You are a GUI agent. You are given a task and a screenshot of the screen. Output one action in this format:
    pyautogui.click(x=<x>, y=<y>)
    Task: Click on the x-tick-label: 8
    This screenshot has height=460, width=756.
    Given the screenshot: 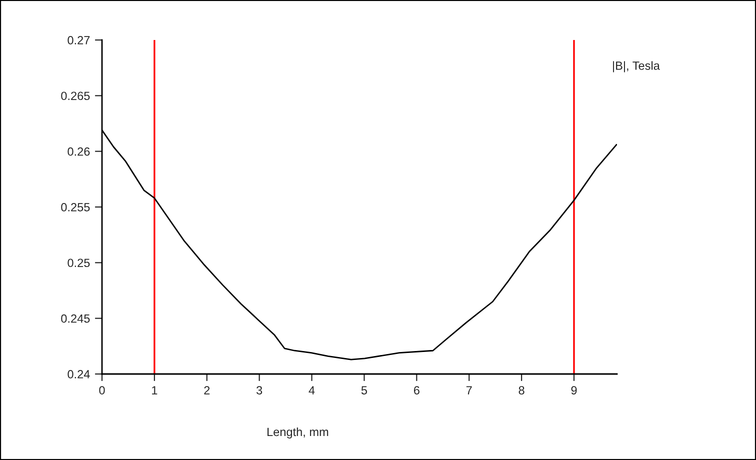 What is the action you would take?
    pyautogui.click(x=521, y=390)
    